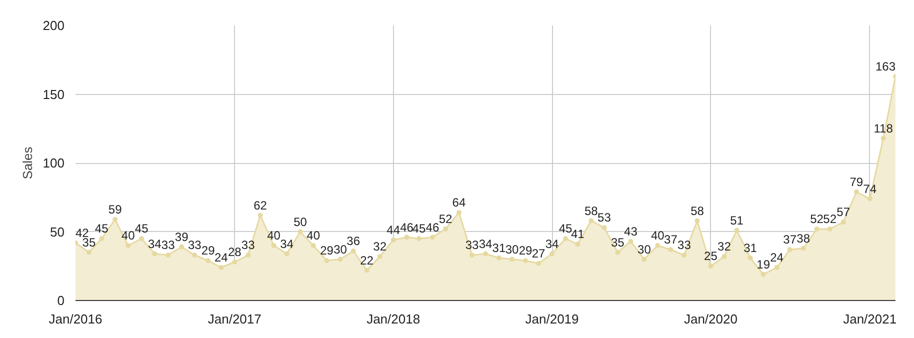 The height and width of the screenshot is (338, 914). What do you see at coordinates (885, 66) in the screenshot?
I see `data-label: 163` at bounding box center [885, 66].